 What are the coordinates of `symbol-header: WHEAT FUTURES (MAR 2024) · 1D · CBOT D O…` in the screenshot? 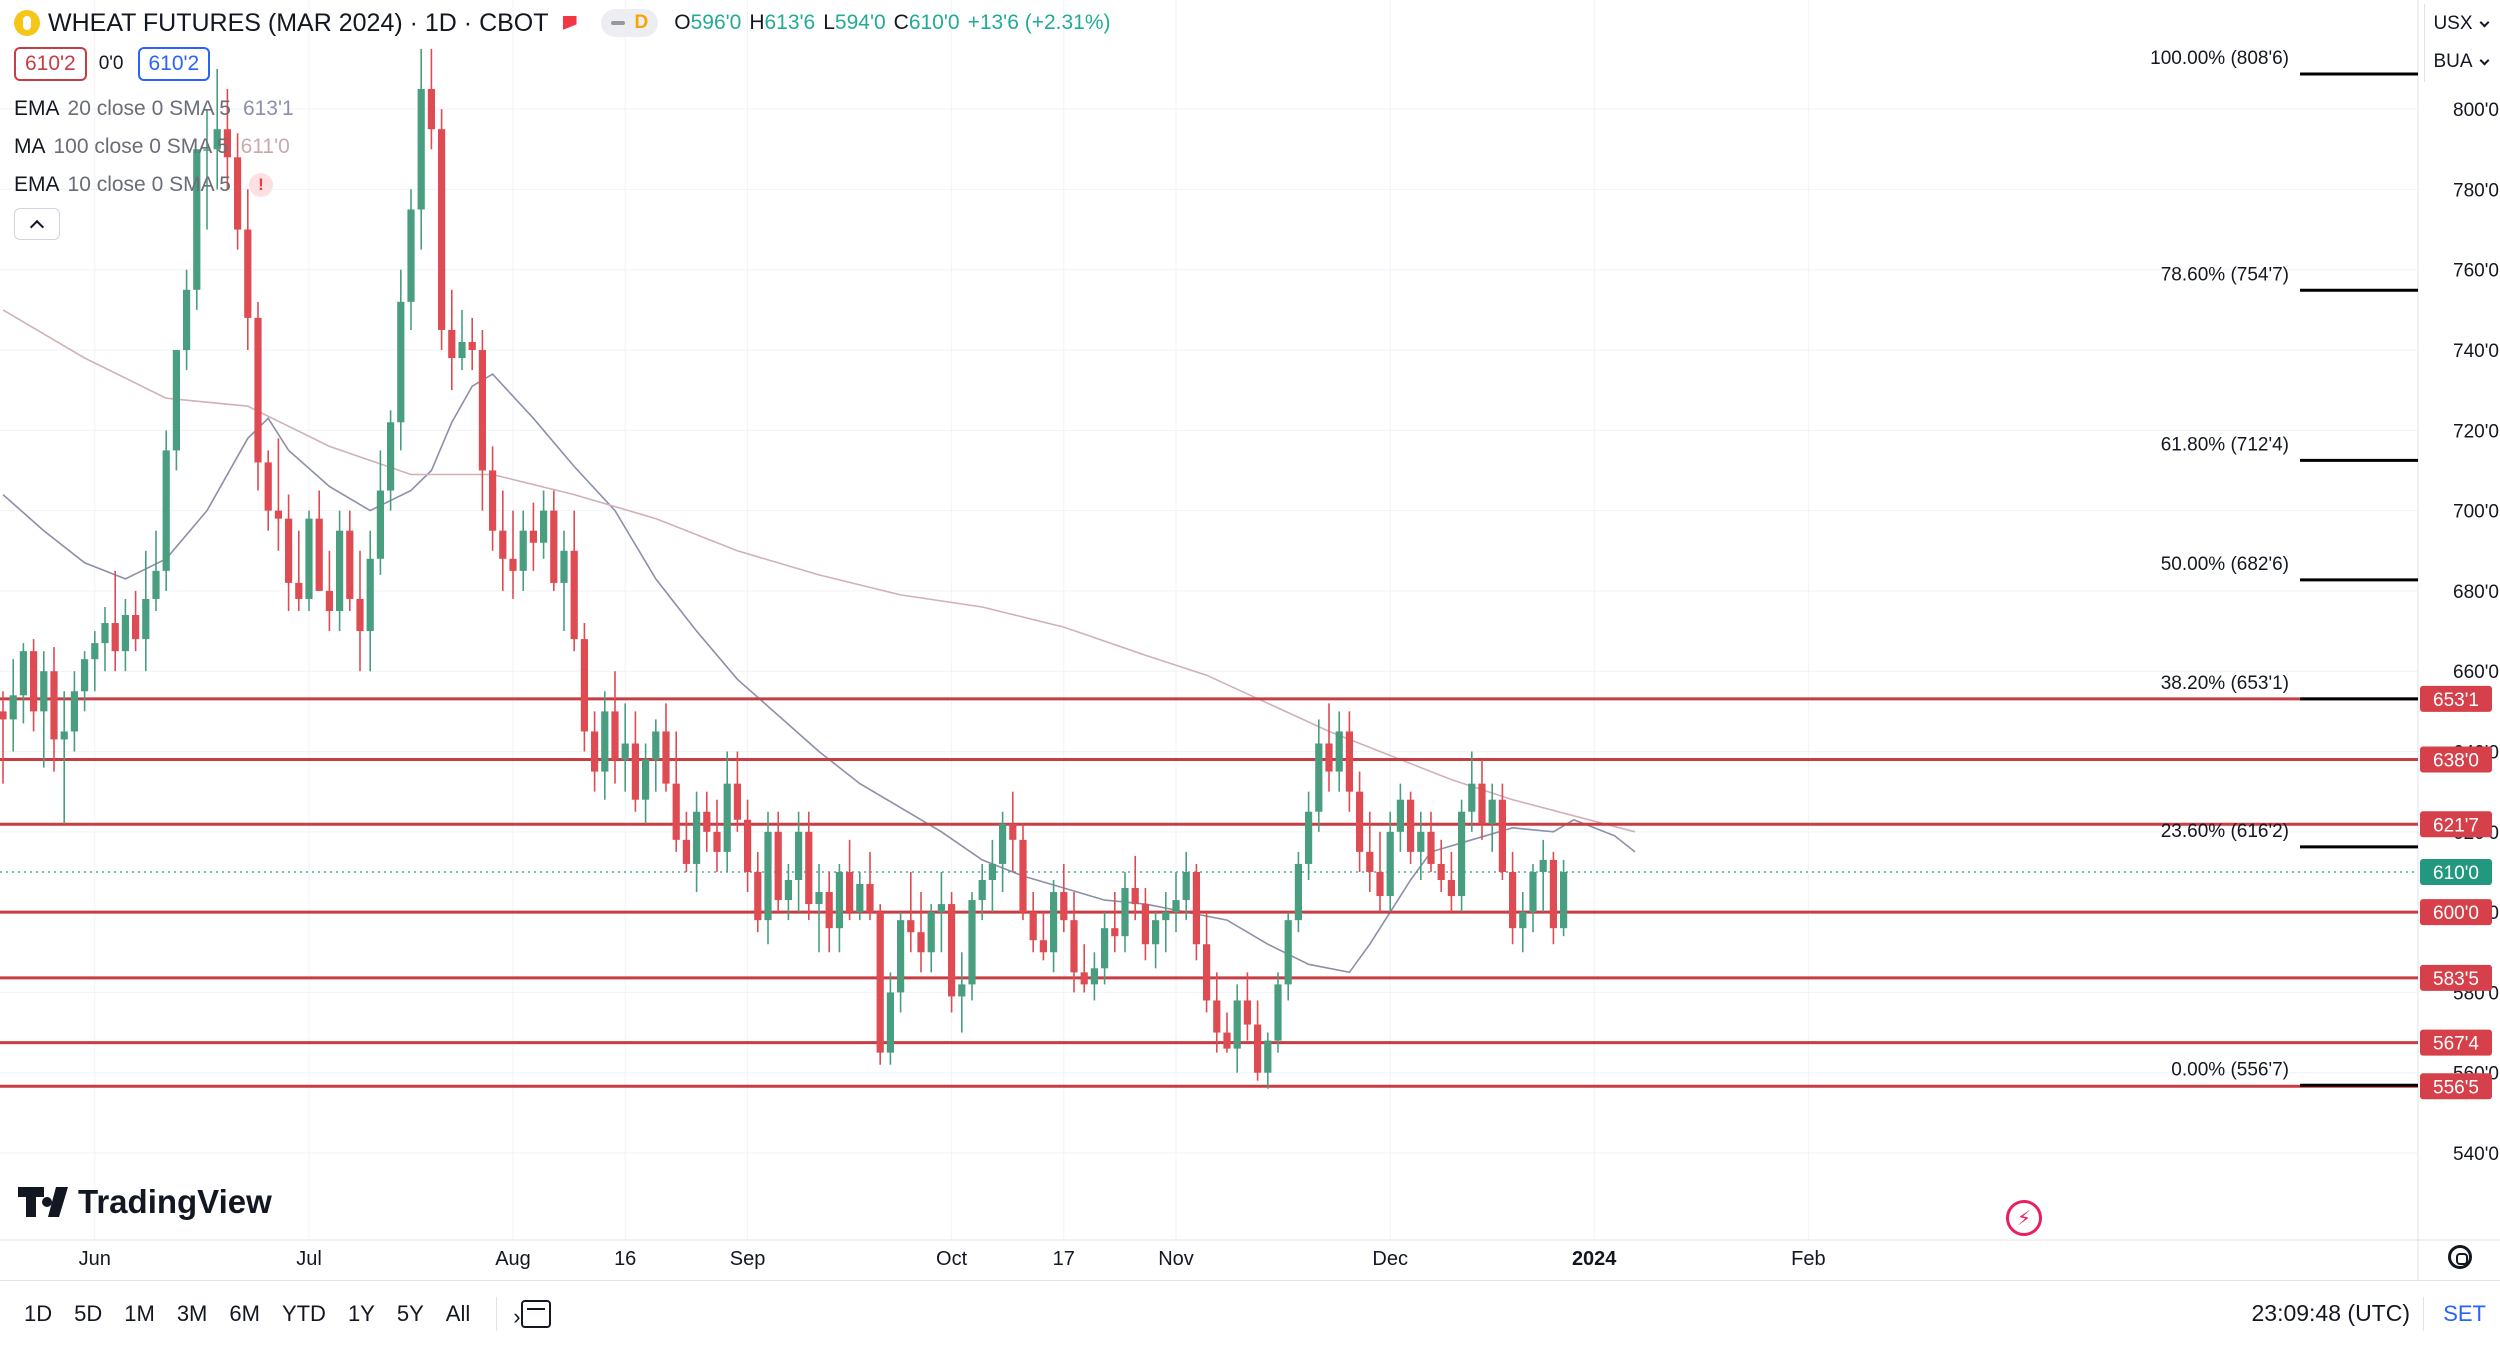 It's located at (562, 23).